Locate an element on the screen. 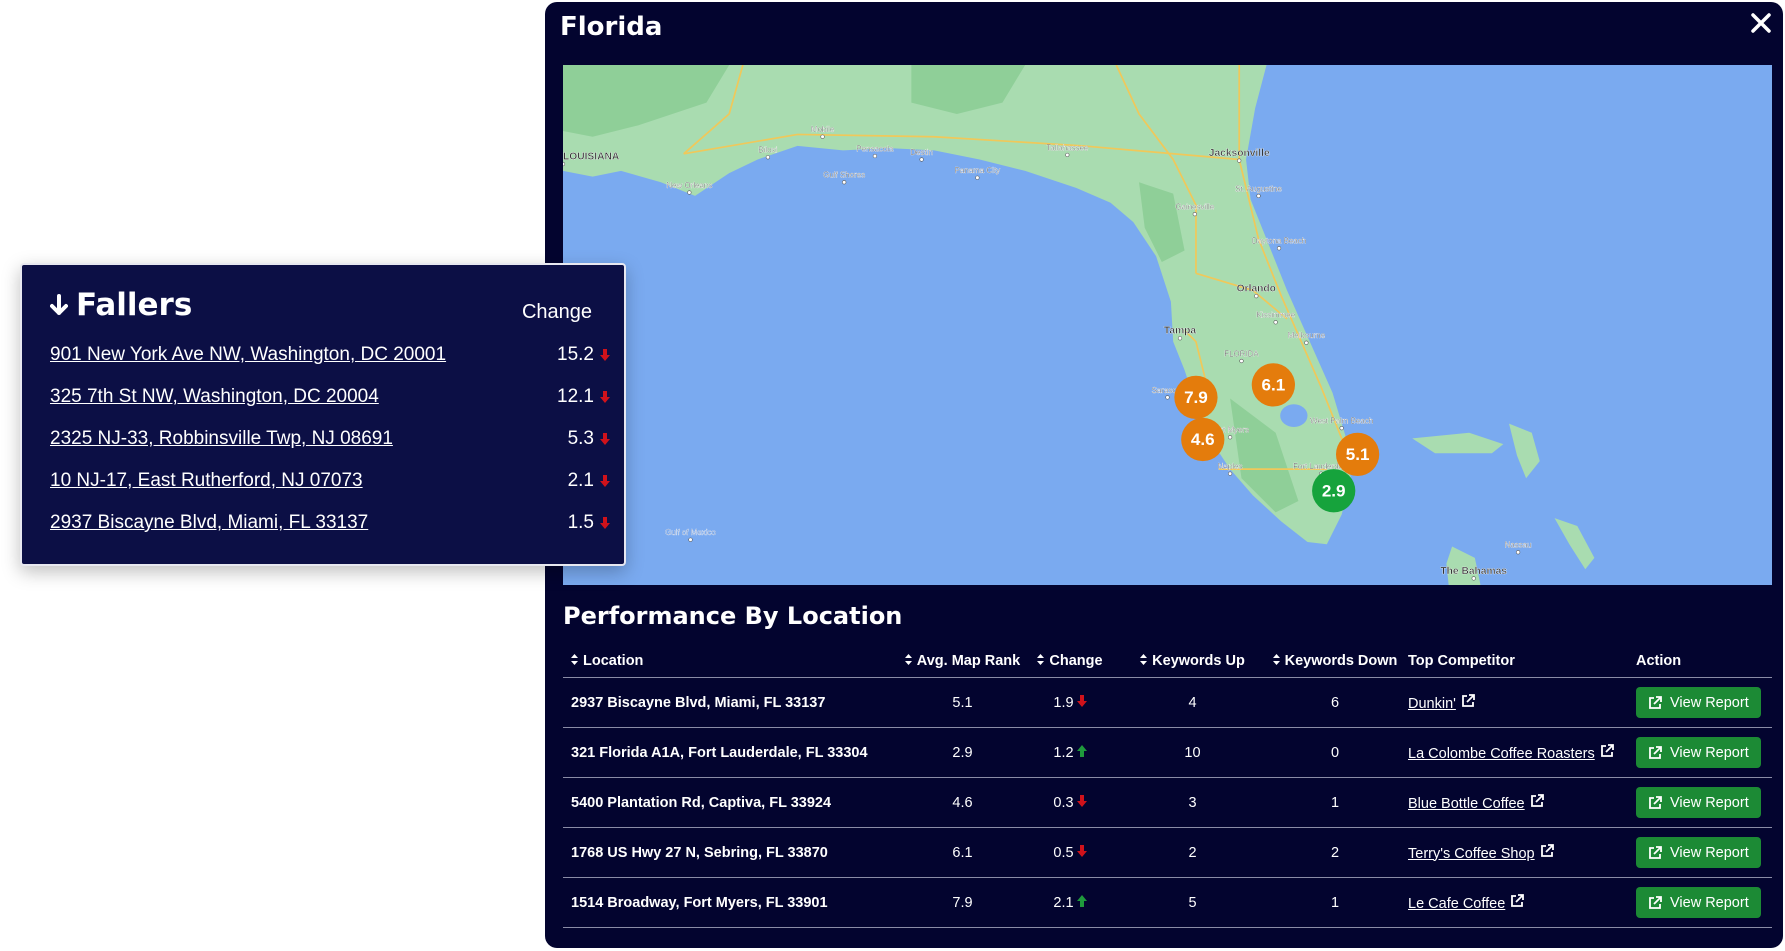 The width and height of the screenshot is (1785, 951). map-markers: 7.9 6.1 4.6 5.12.9 is located at coordinates (1277, 438).